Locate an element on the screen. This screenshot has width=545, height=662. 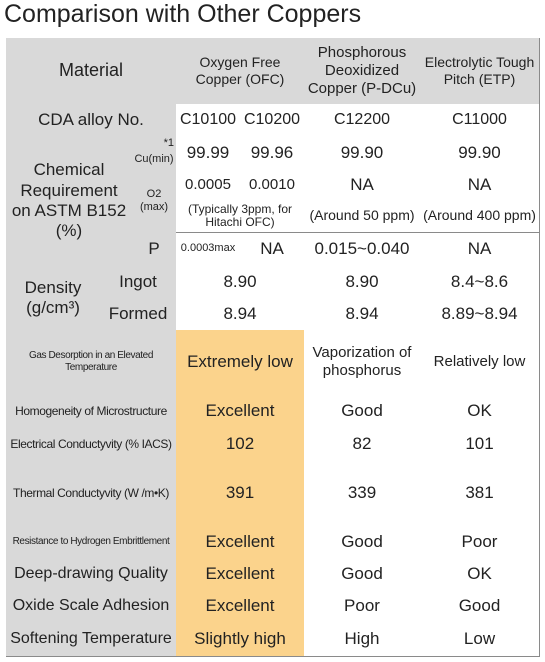
note-cell: (Around 400 ppm) is located at coordinates (480, 216).